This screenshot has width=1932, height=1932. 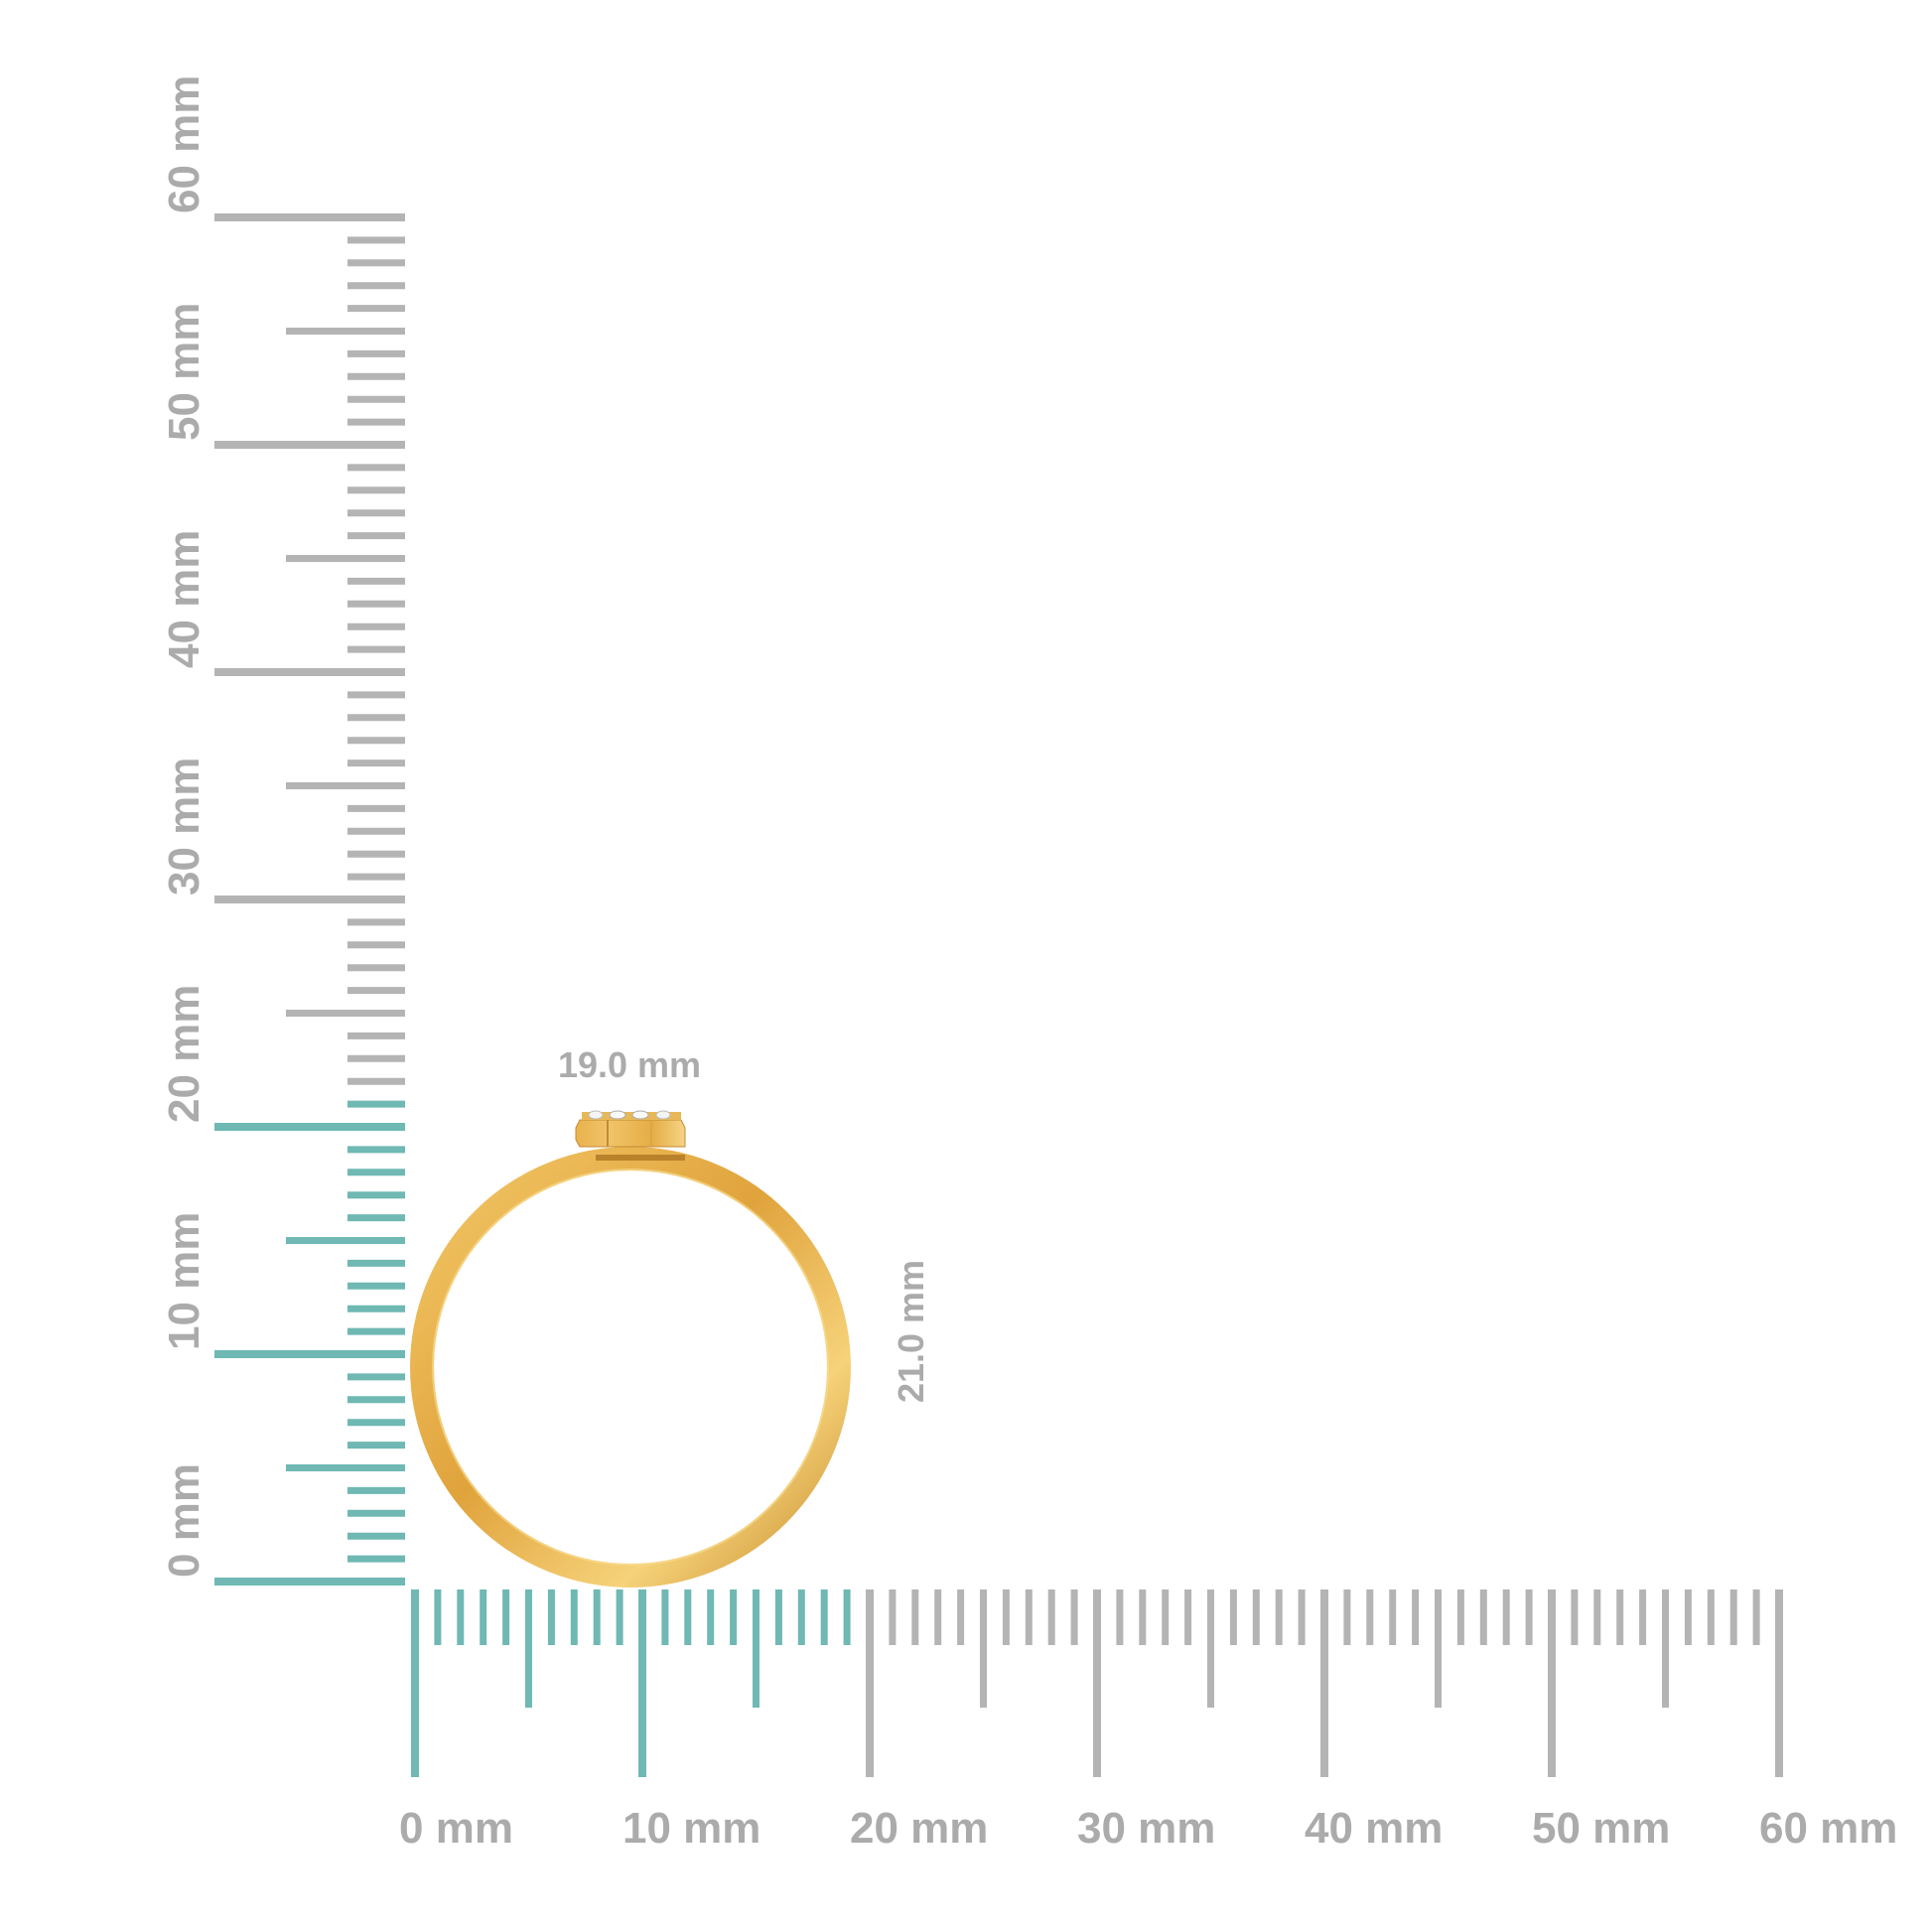 I want to click on ring-band, so click(x=630, y=1367).